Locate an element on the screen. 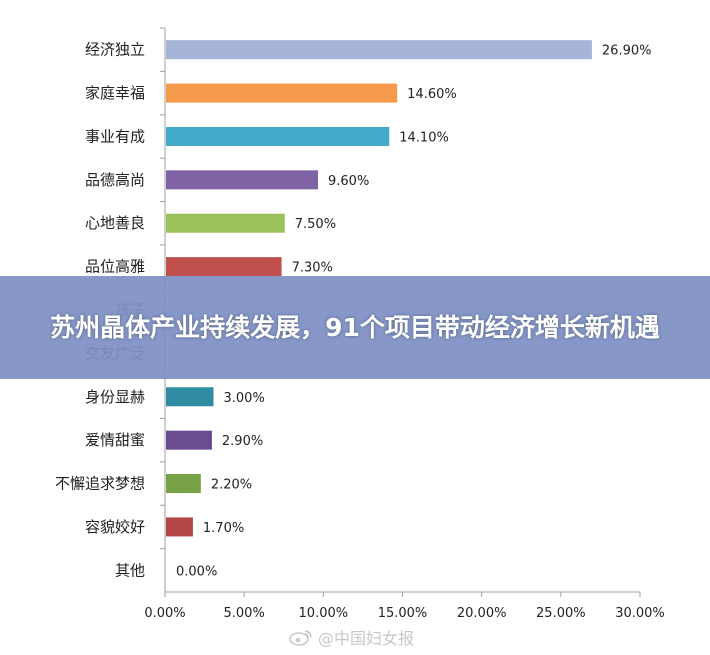 Image resolution: width=710 pixels, height=655 pixels. data-label: 7.50% is located at coordinates (315, 224).